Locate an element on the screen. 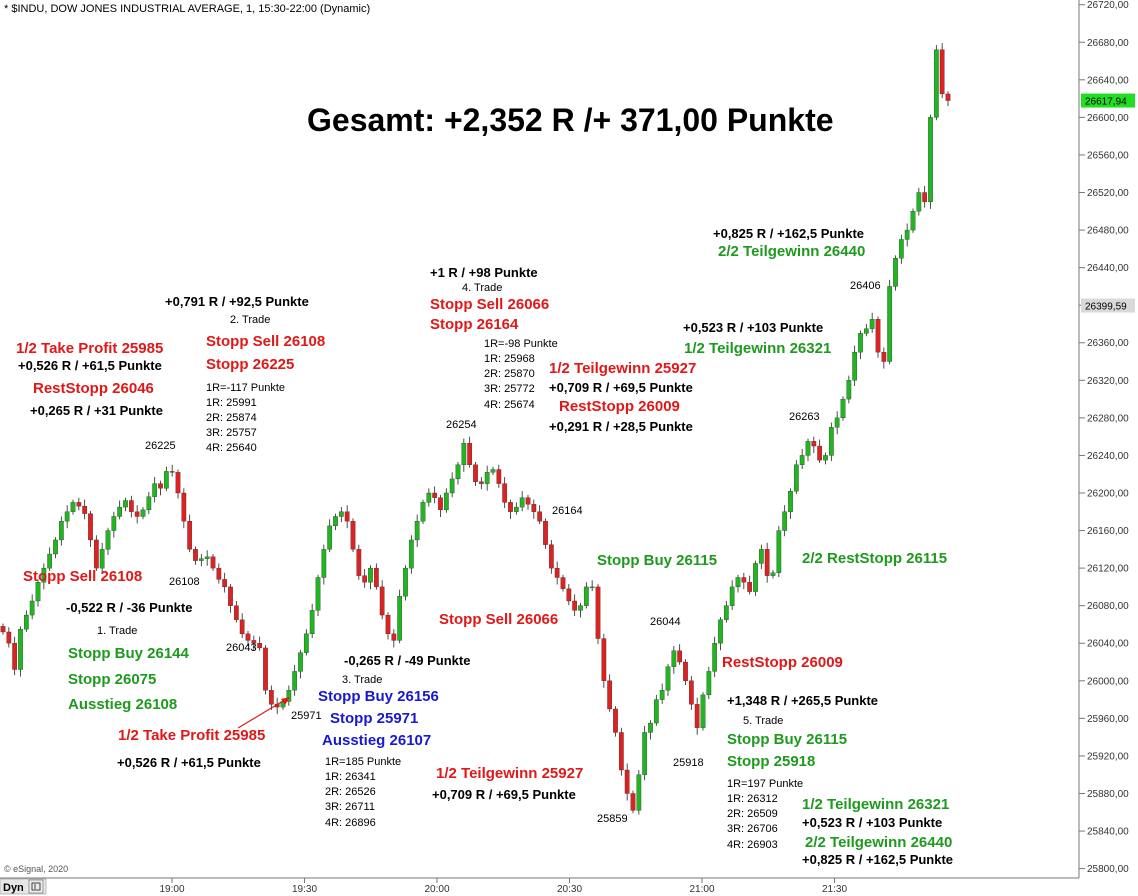 The width and height of the screenshot is (1138, 896). annotation-26164: 26164 is located at coordinates (567, 511).